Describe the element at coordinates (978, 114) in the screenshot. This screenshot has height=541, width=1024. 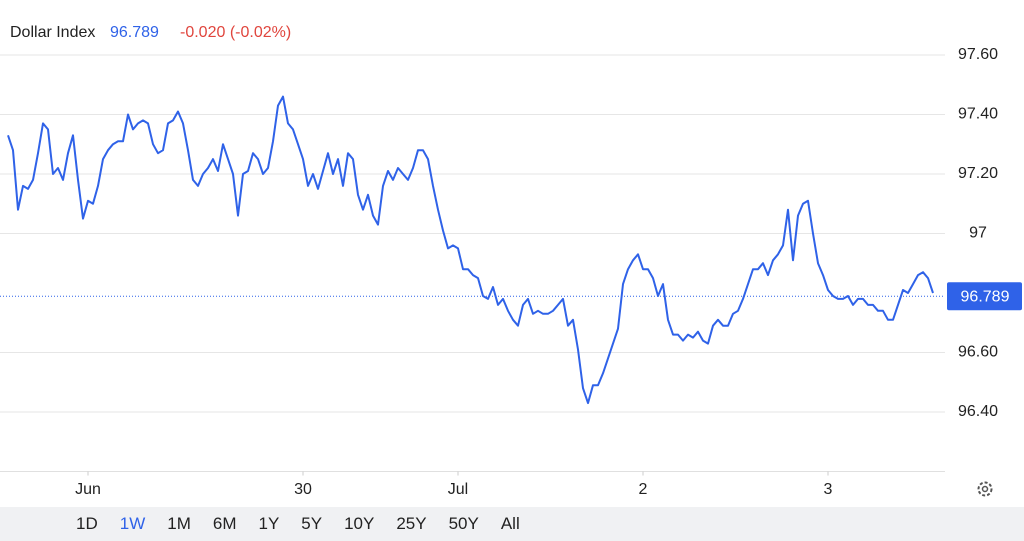
I see `y-tick-label: 97.40` at that location.